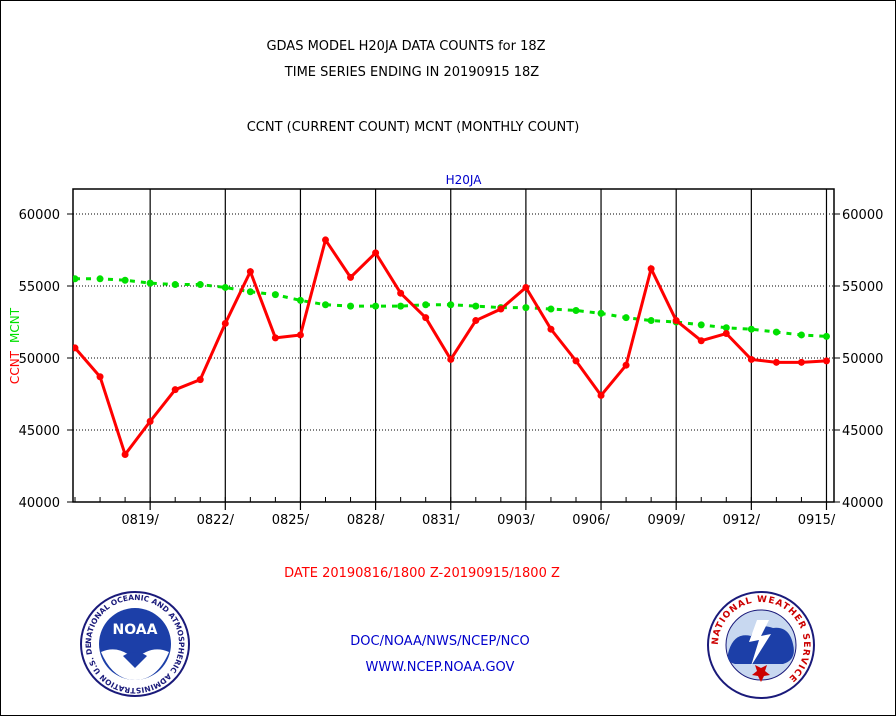 The height and width of the screenshot is (716, 896). What do you see at coordinates (817, 520) in the screenshot?
I see `x-tick-label: 0915/` at bounding box center [817, 520].